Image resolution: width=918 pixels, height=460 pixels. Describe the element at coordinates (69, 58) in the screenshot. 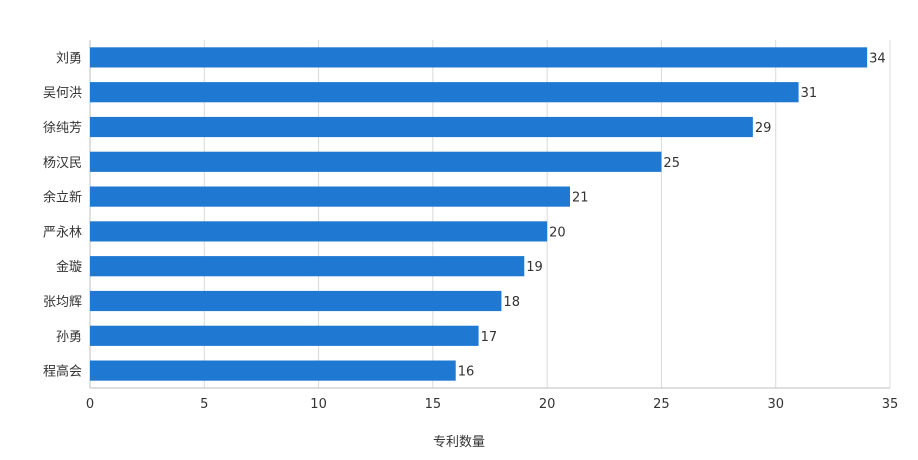

I see `category-label: 刘勇` at that location.